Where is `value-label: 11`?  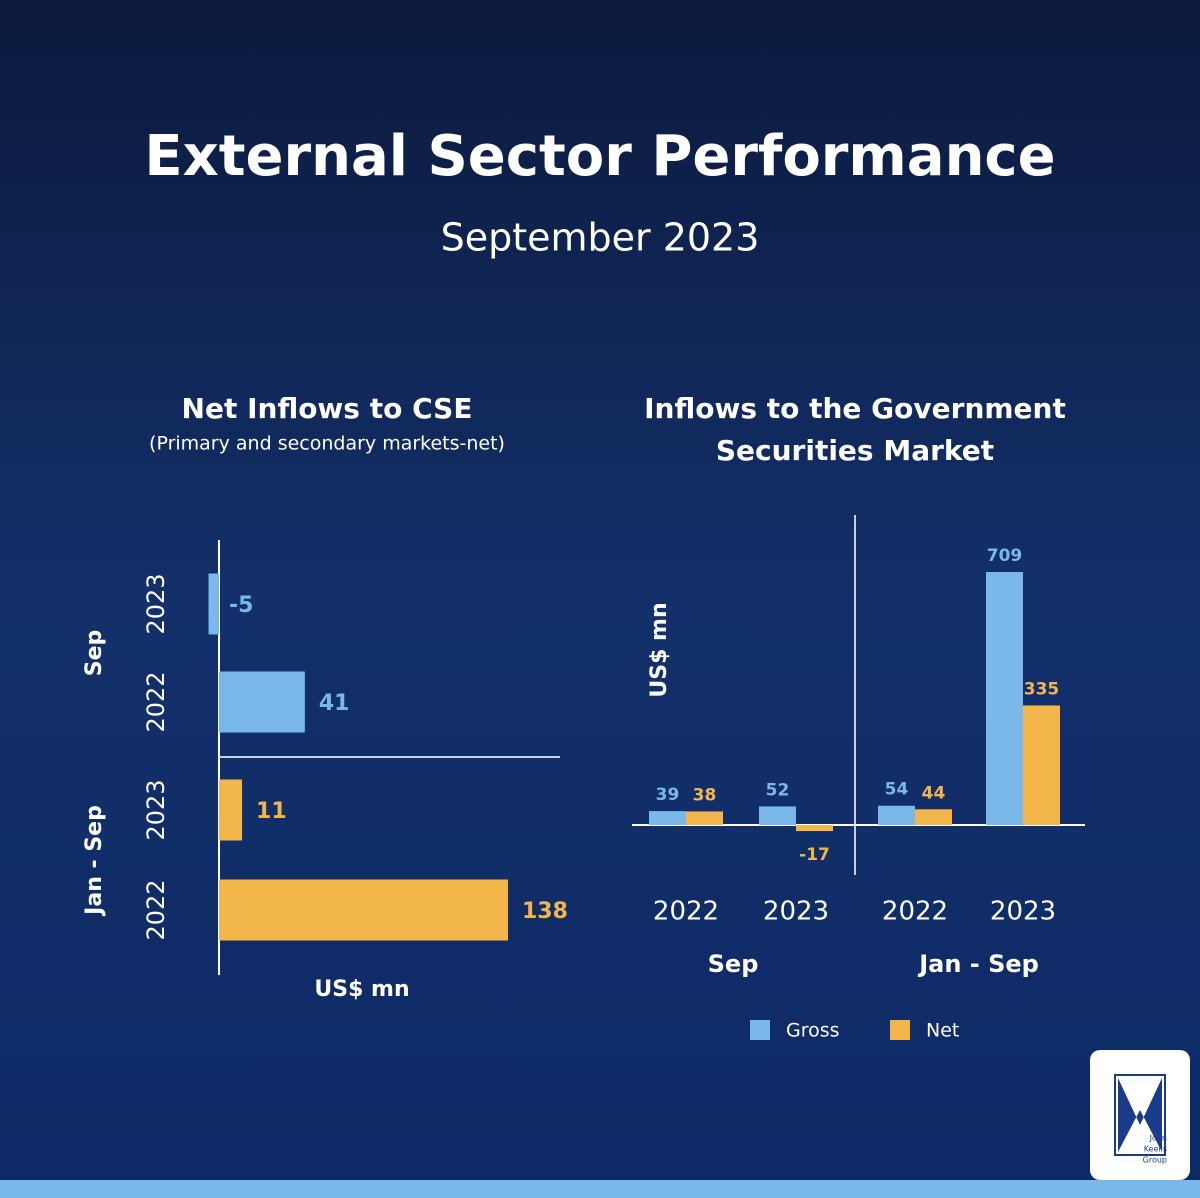 value-label: 11 is located at coordinates (271, 811).